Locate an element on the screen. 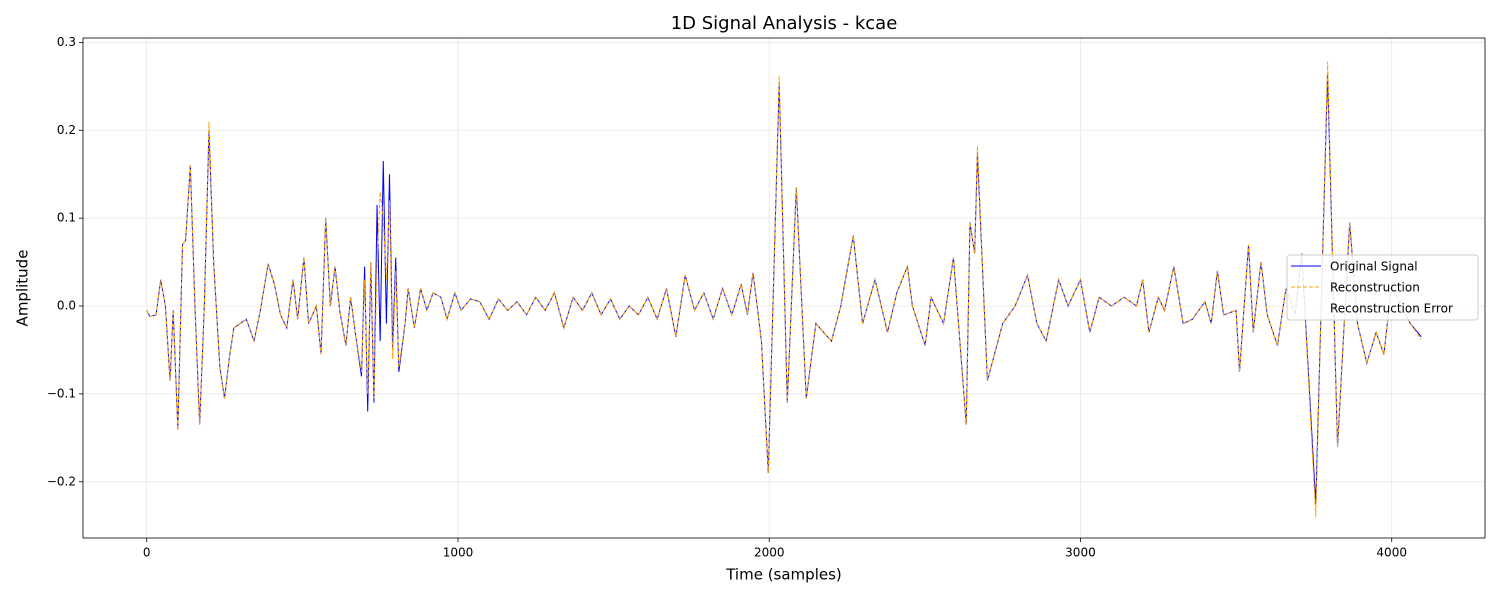  x-tick-label: 4000 is located at coordinates (1391, 553).